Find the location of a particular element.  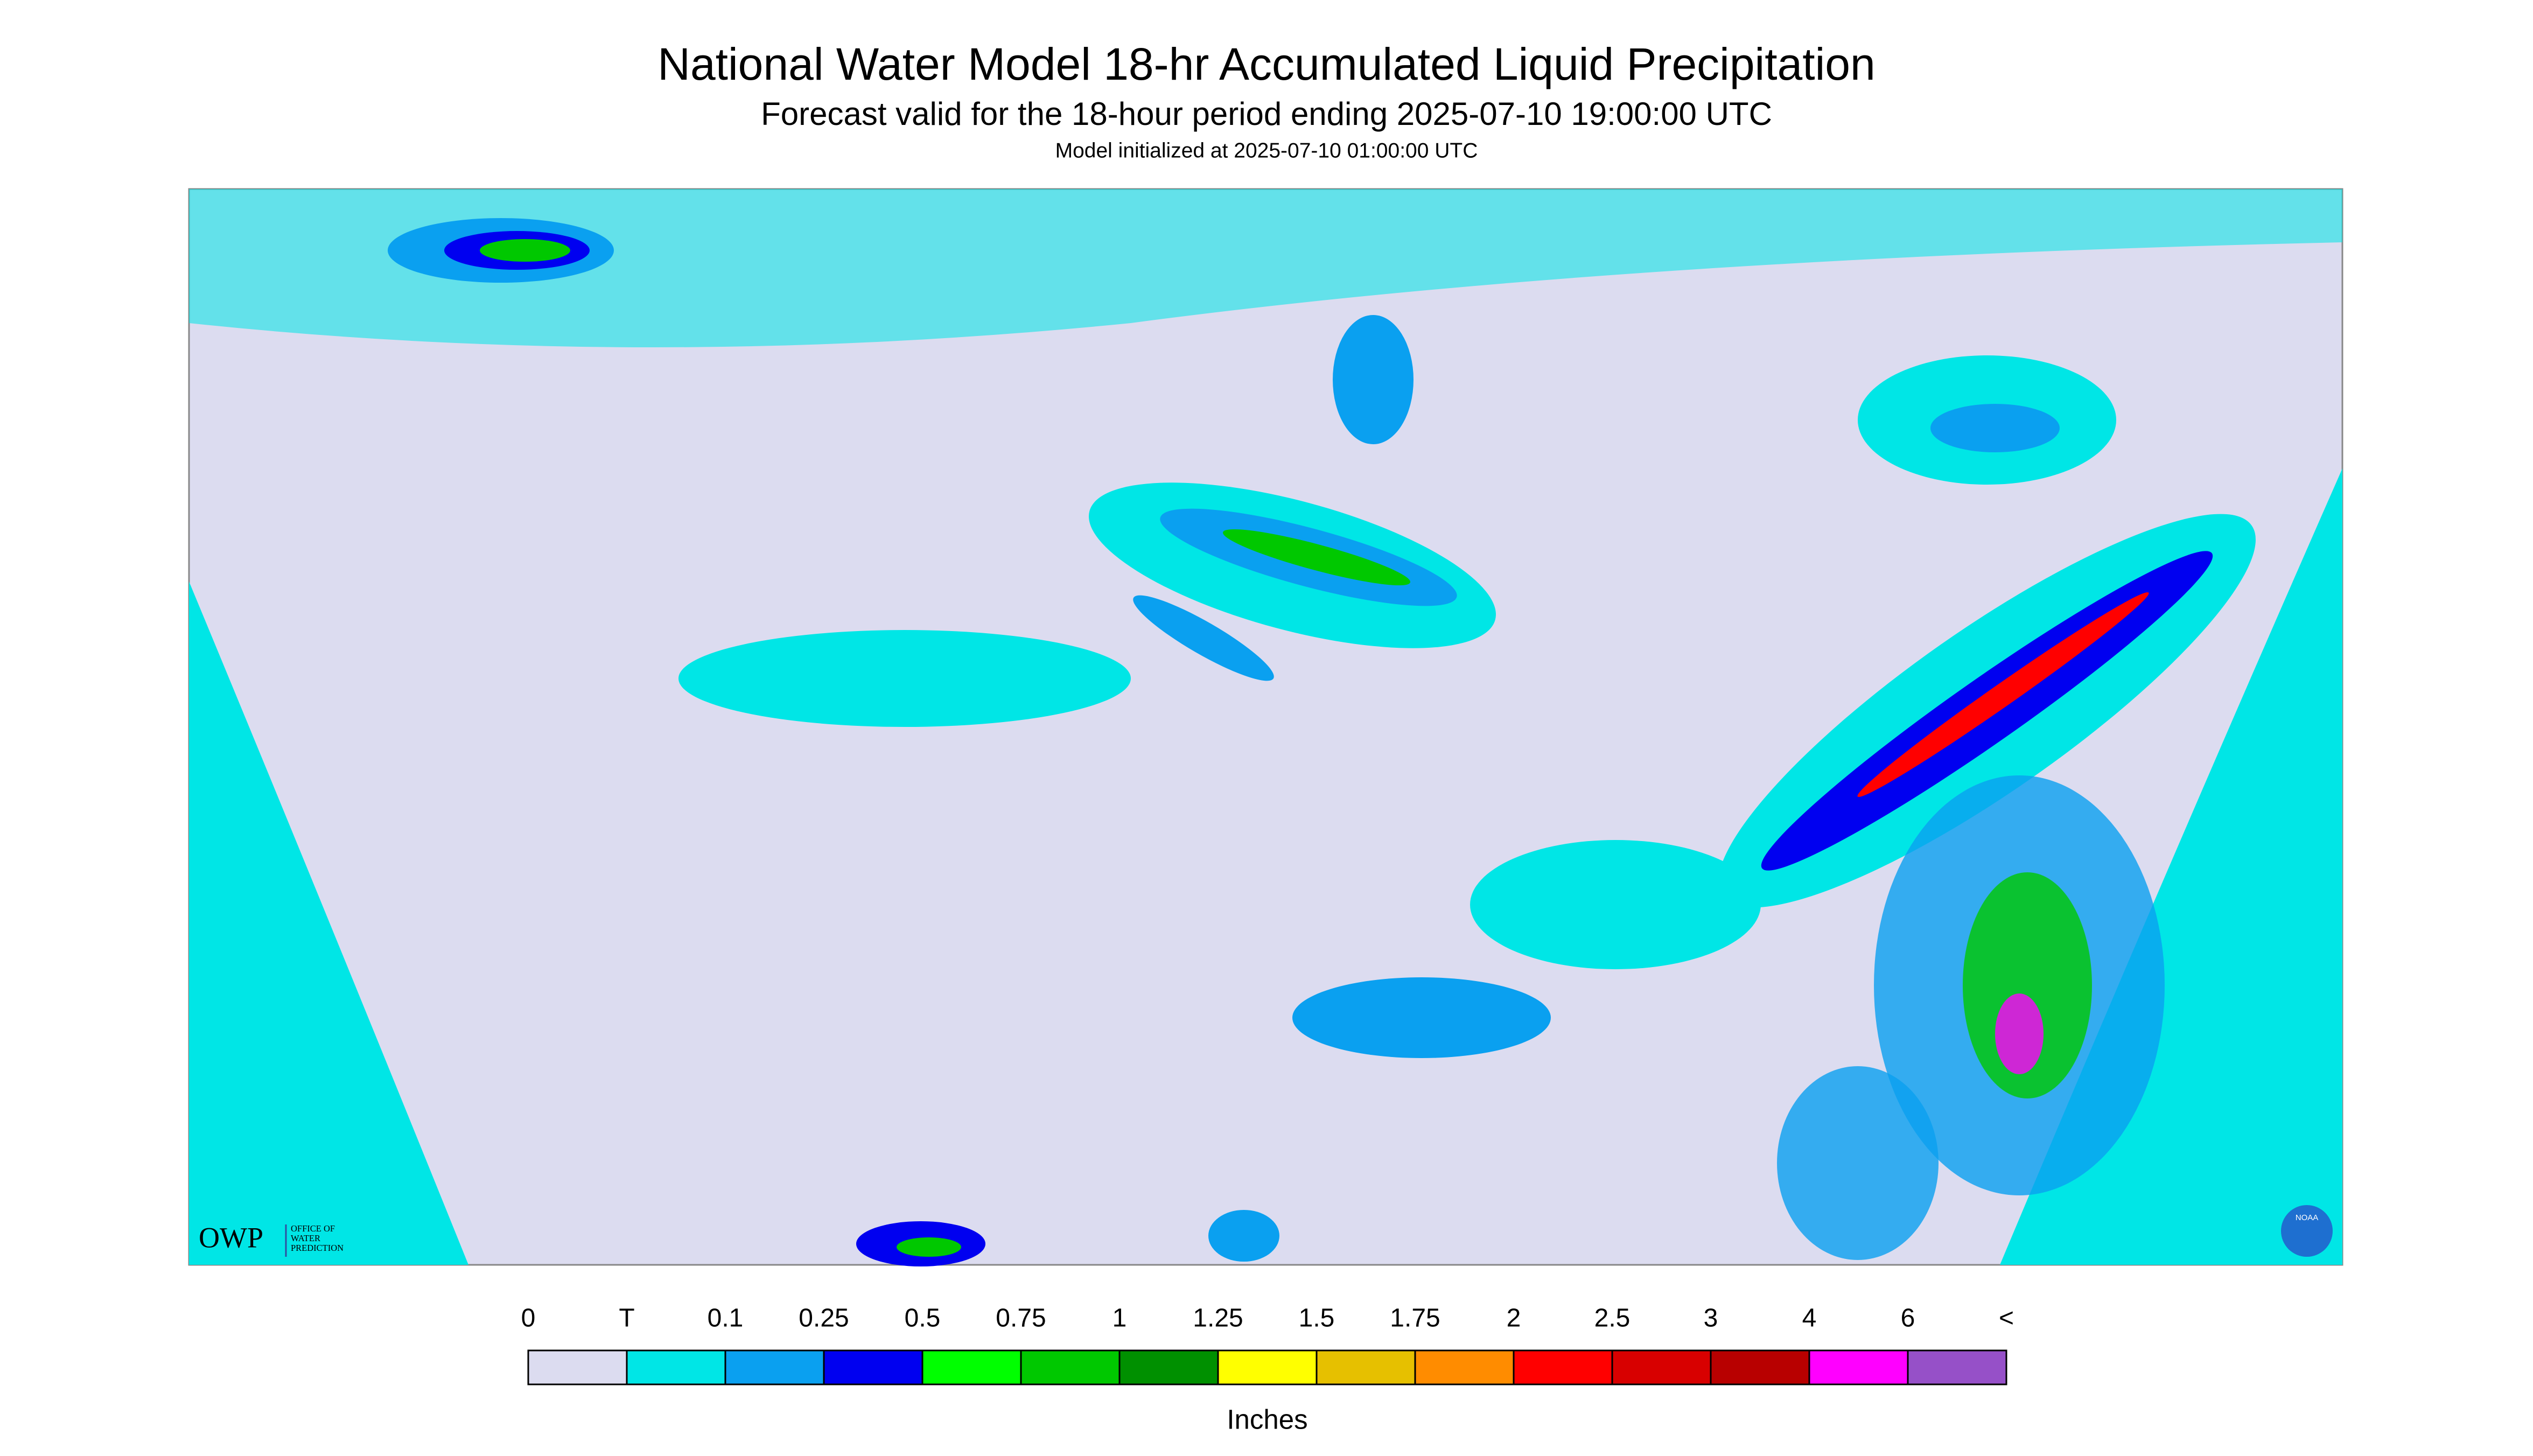

noaa-label: NOAA is located at coordinates (2307, 1217).